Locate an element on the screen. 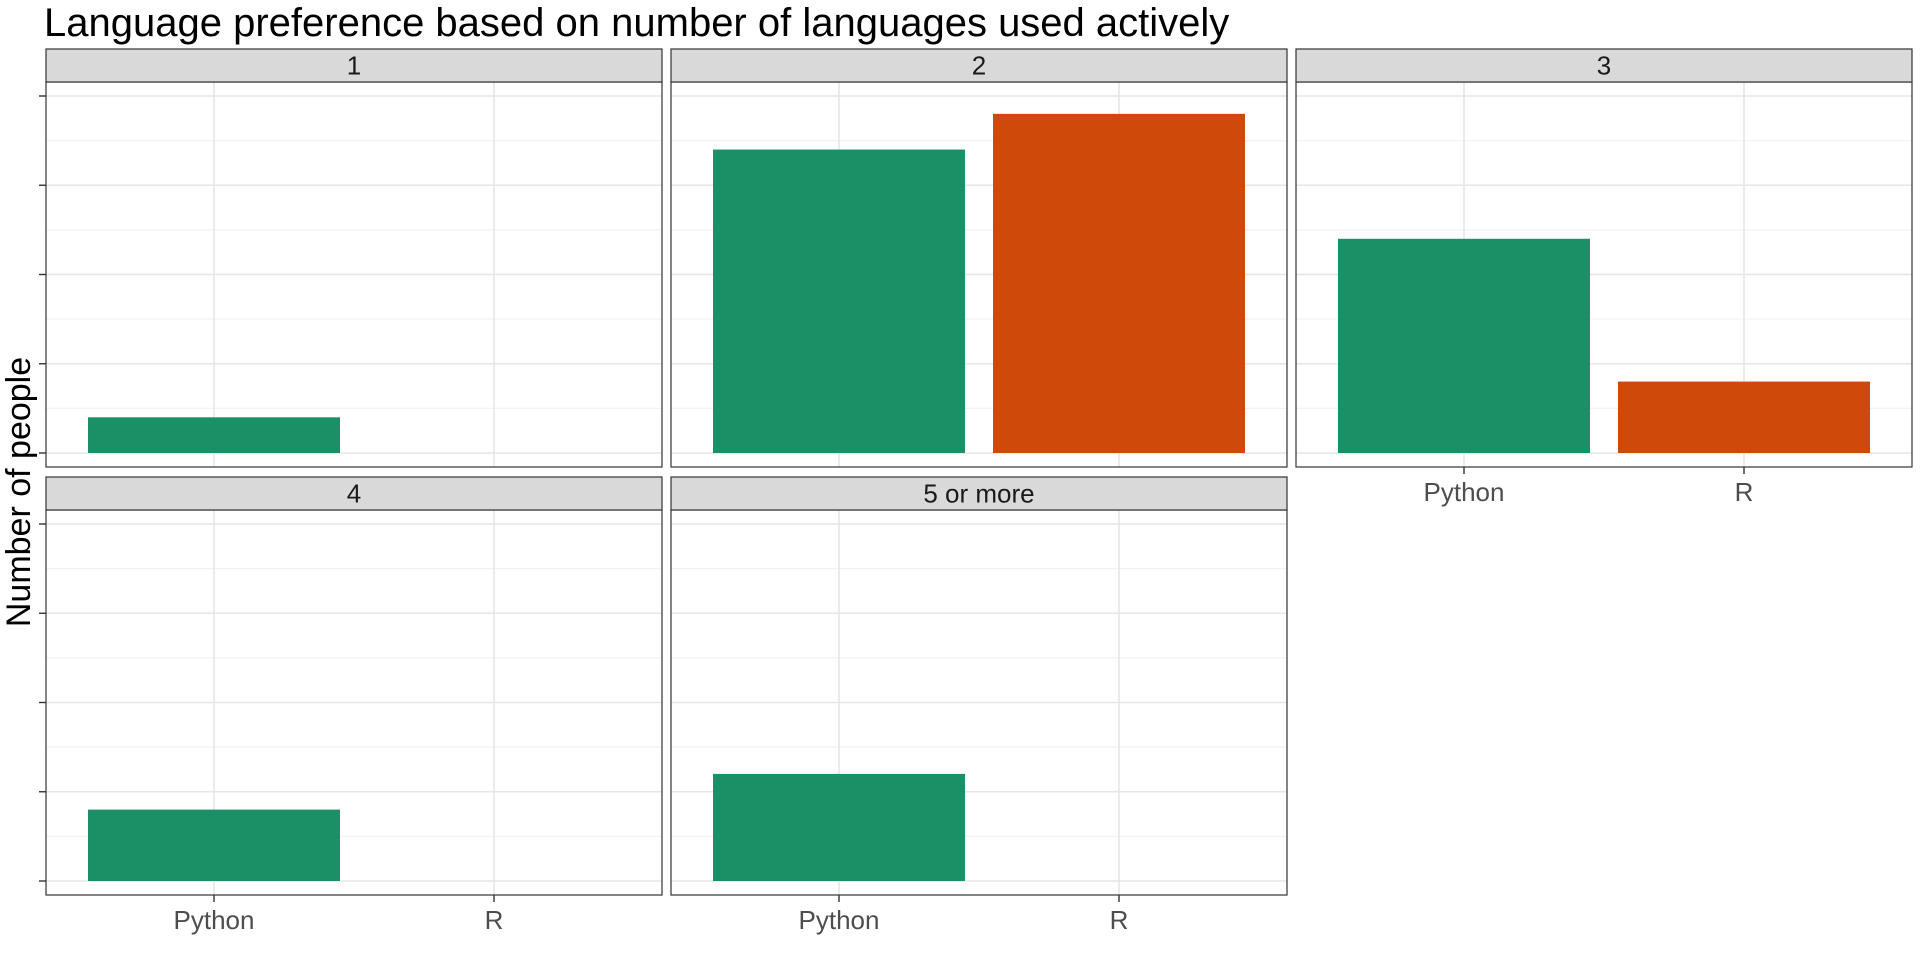 The image size is (1920, 960). facet-strip-label: 1 is located at coordinates (354, 66).